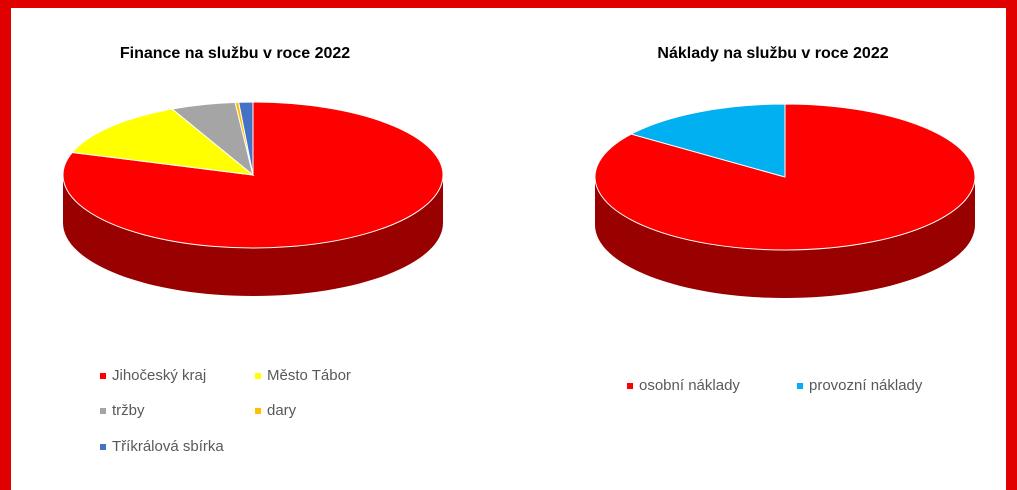 This screenshot has height=490, width=1017. What do you see at coordinates (128, 410) in the screenshot?
I see `legend-label: tržby` at bounding box center [128, 410].